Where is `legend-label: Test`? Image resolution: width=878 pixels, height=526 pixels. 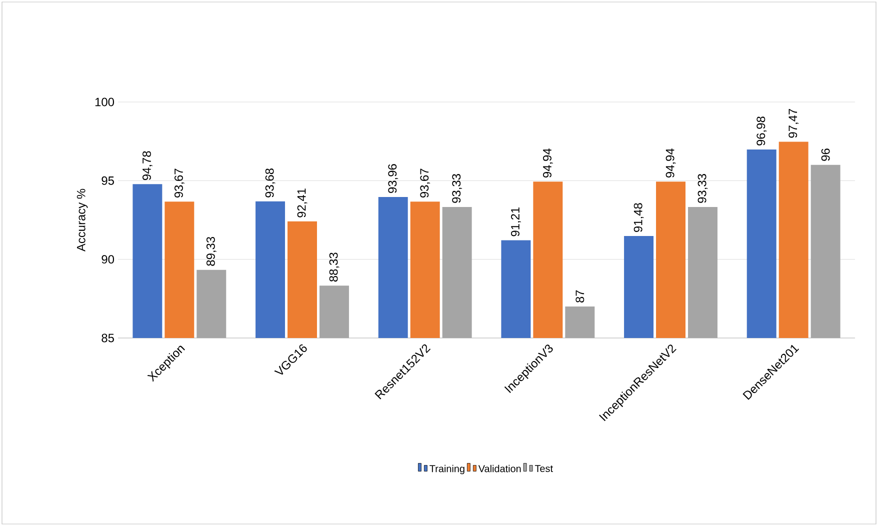 legend-label: Test is located at coordinates (543, 468).